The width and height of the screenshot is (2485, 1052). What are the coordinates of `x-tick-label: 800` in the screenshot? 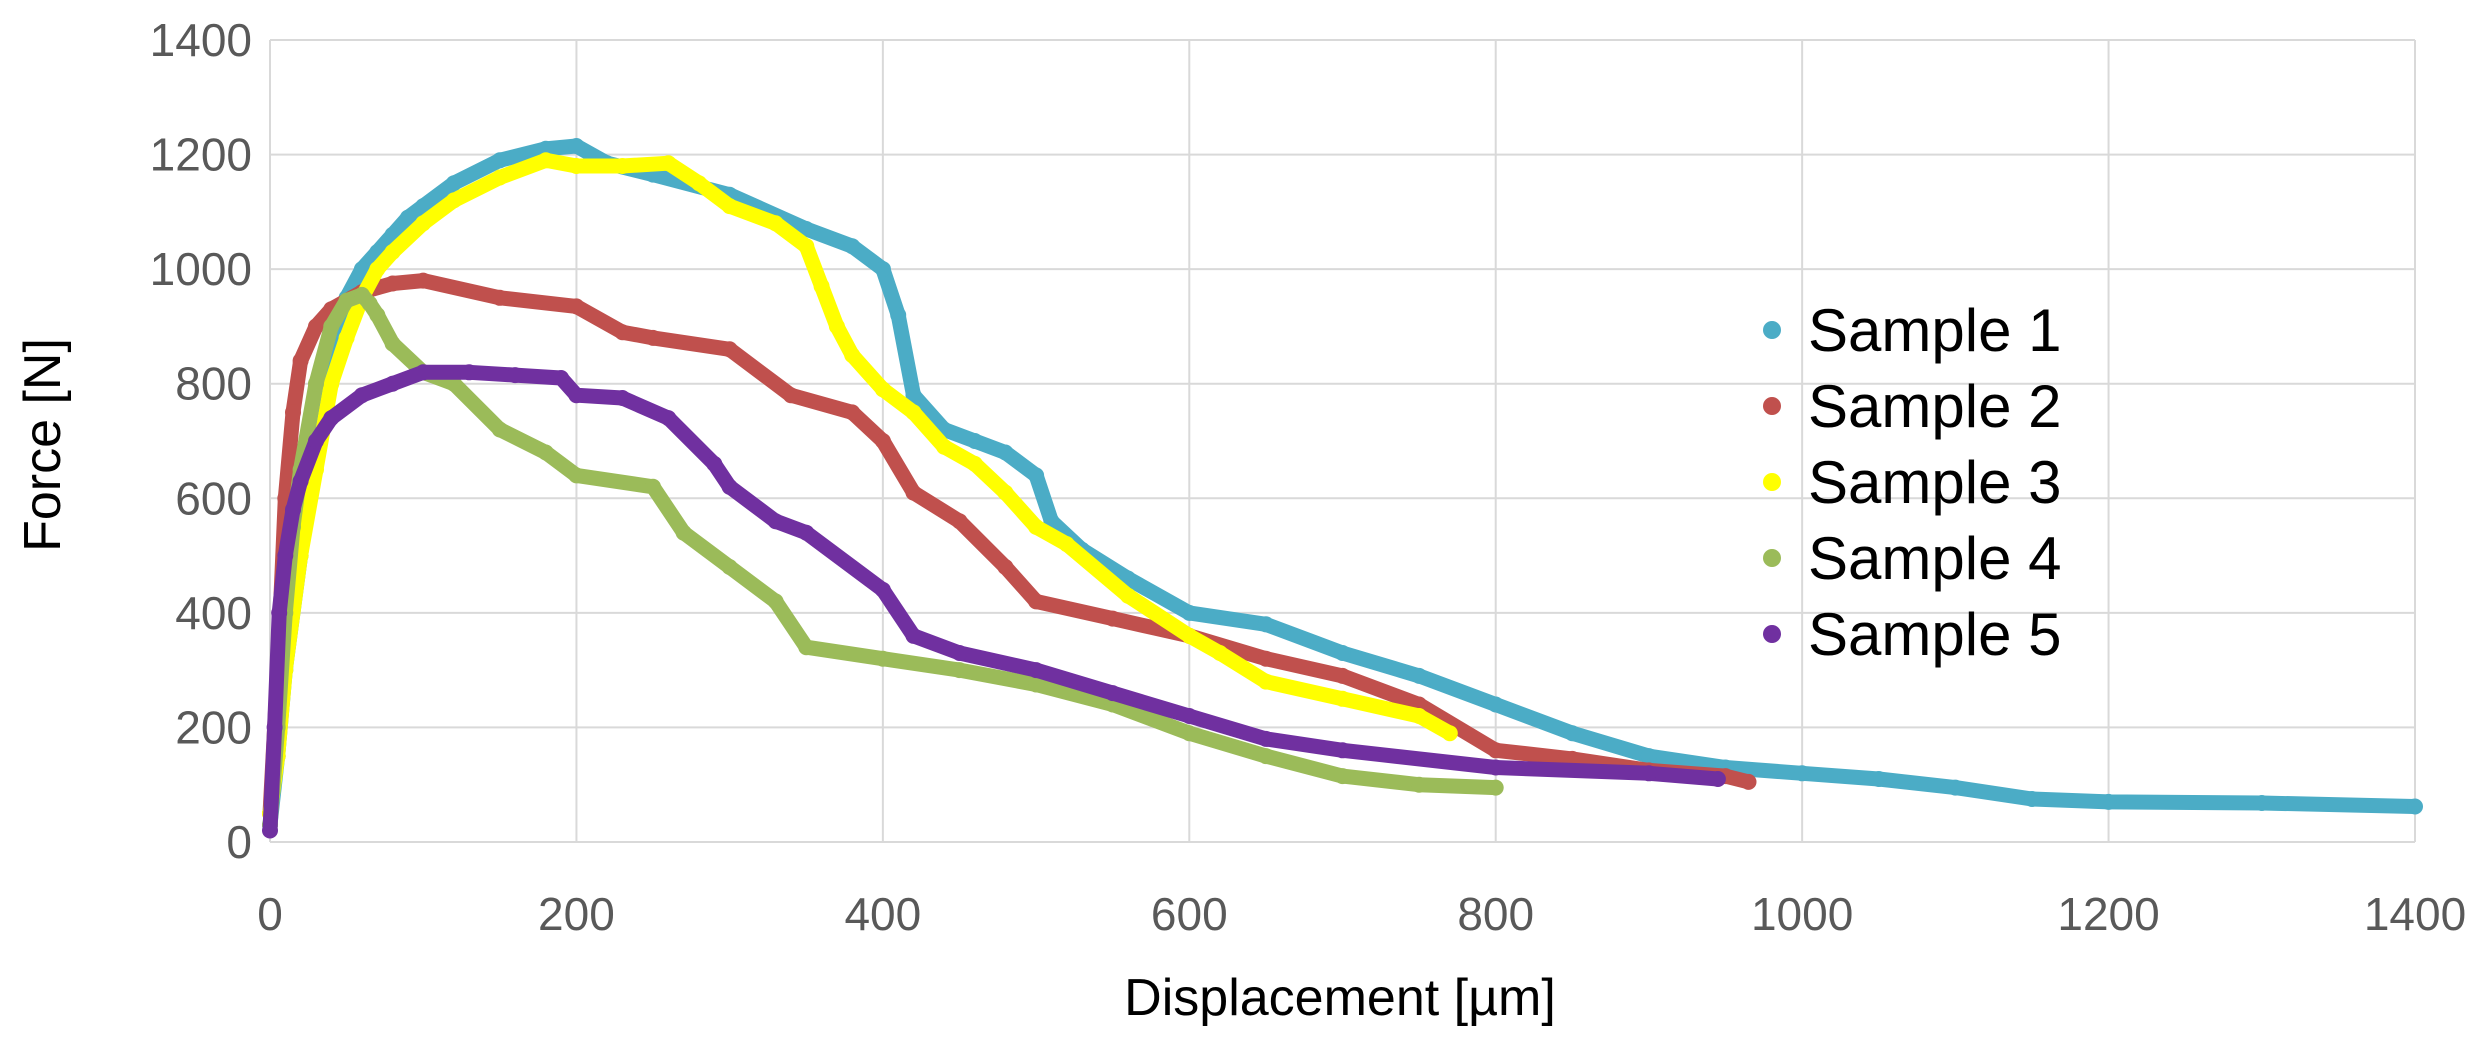 It's located at (1495, 914).